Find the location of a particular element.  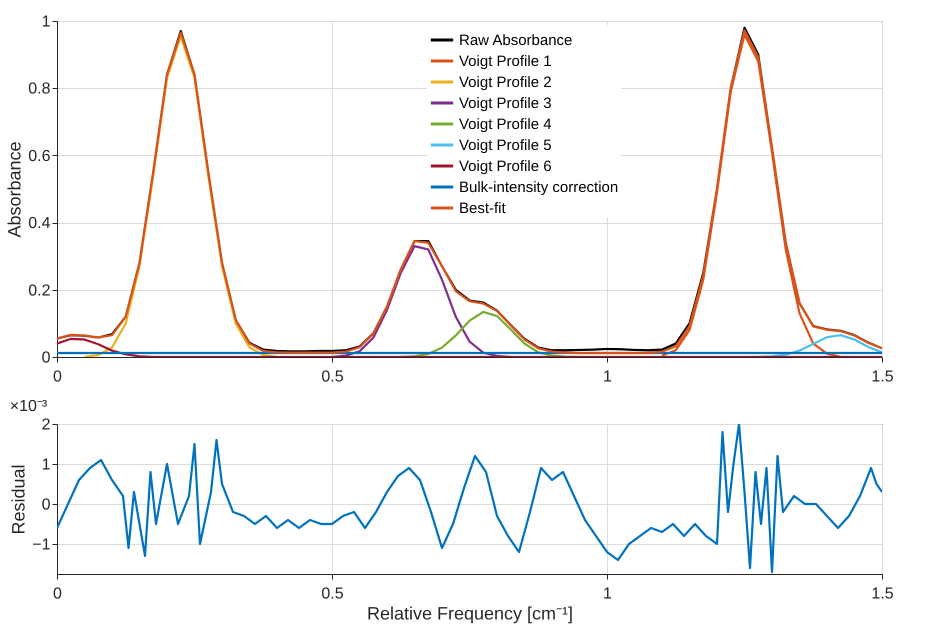

y-tick-label: 0.4 is located at coordinates (39, 223).